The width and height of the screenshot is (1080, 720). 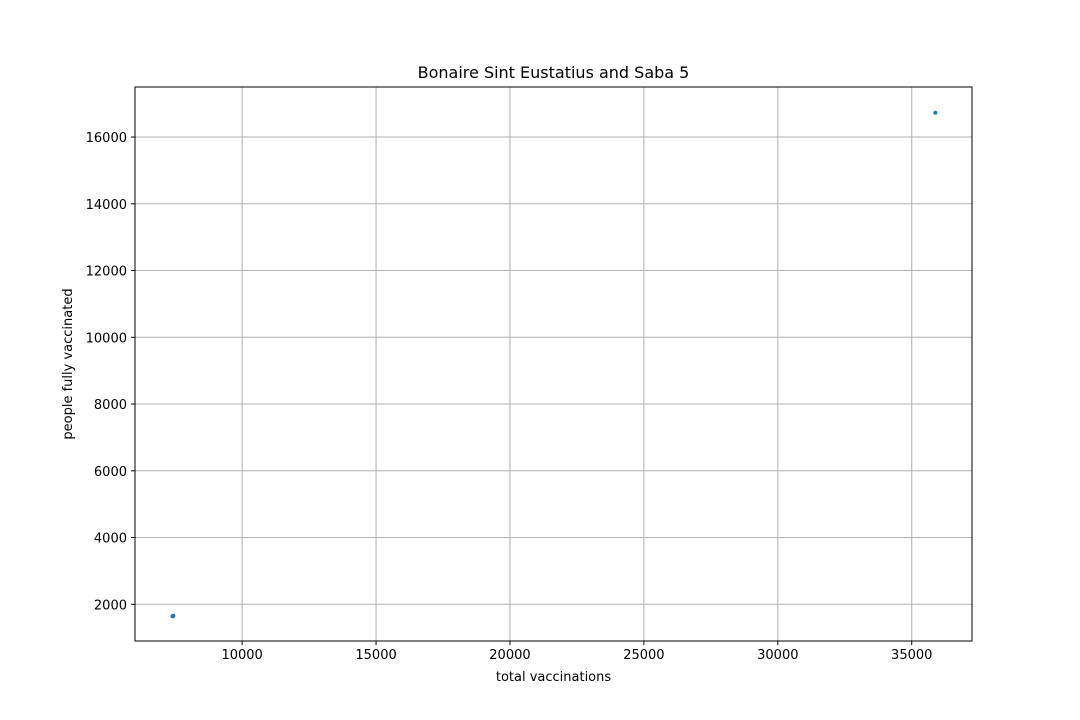 I want to click on y-tick-label: 10000, so click(x=106, y=338).